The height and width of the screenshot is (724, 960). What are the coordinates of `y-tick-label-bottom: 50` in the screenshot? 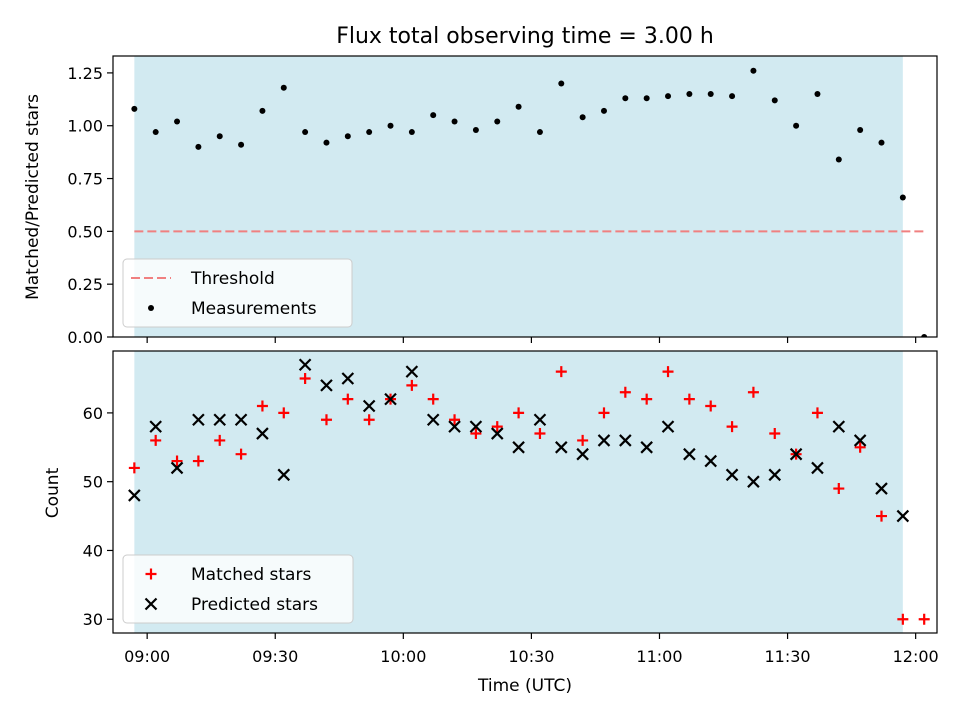 It's located at (93, 482).